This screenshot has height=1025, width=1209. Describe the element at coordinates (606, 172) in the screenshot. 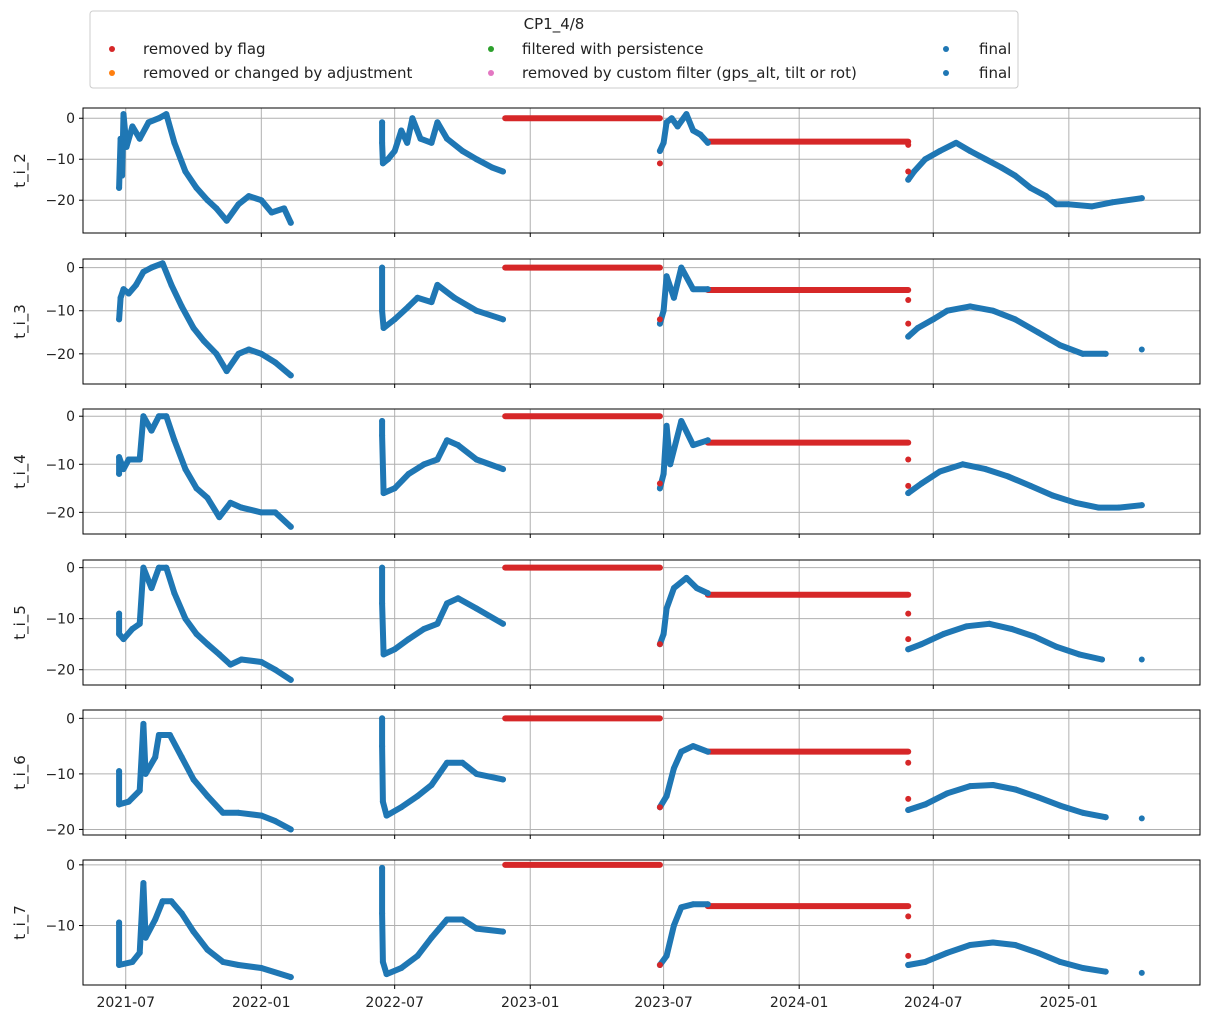

I see `panel-t-i-2: 0 −10 −20 t_i_2` at that location.